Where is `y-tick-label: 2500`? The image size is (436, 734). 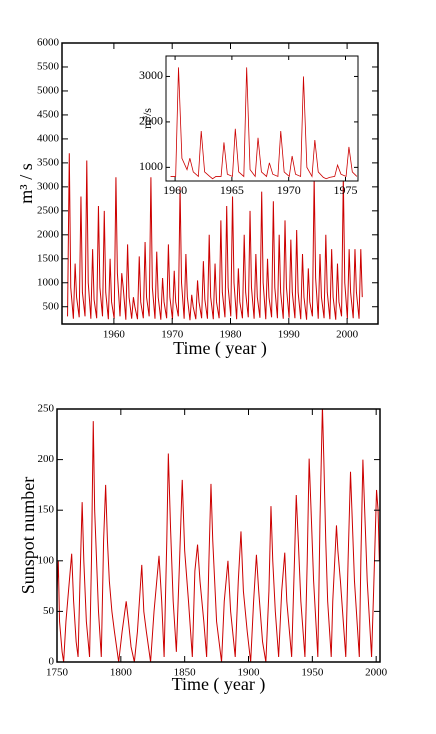 y-tick-label: 2500 is located at coordinates (48, 210).